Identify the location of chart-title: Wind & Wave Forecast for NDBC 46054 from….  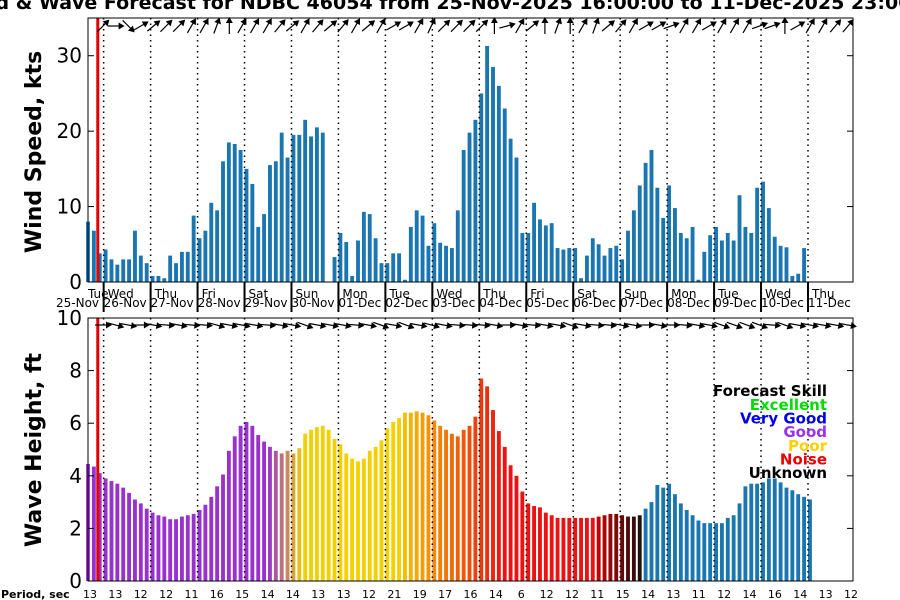
(450, 7).